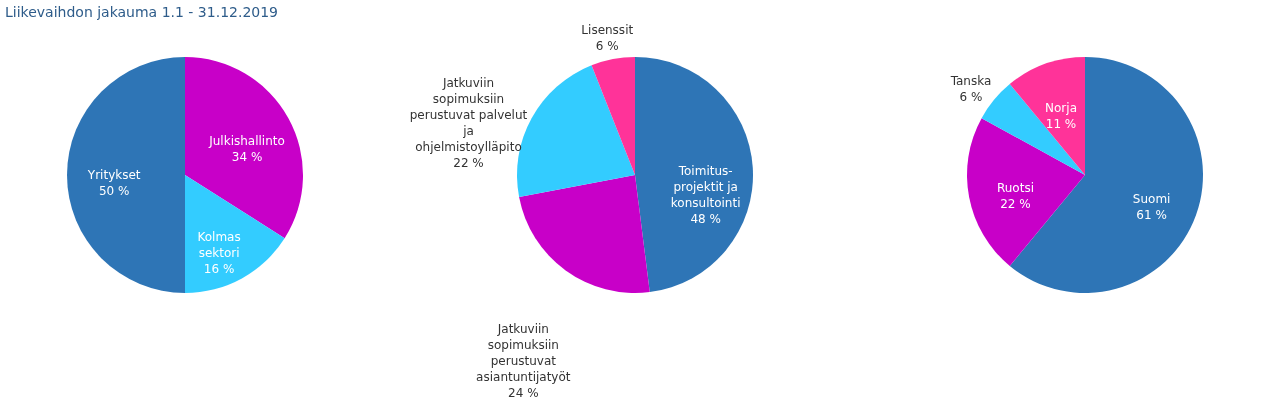 This screenshot has width=1281, height=405. Describe the element at coordinates (113, 175) in the screenshot. I see `slice-label: Yritykset` at that location.